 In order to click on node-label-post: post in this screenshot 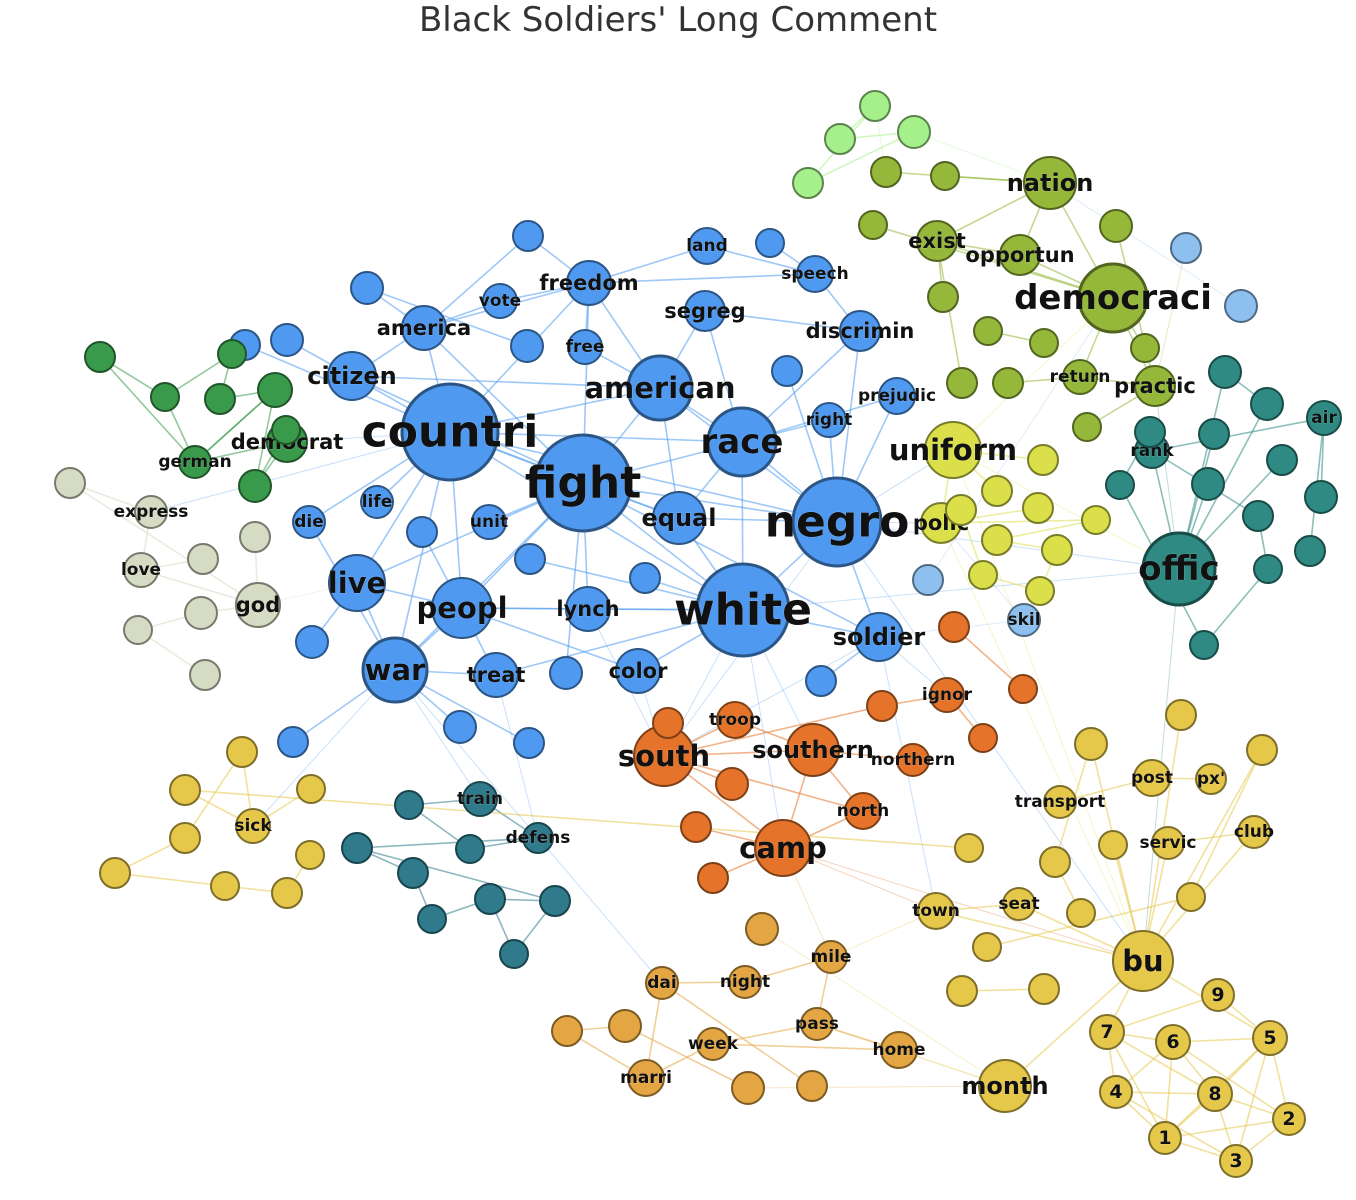, I will do `click(1152, 778)`.